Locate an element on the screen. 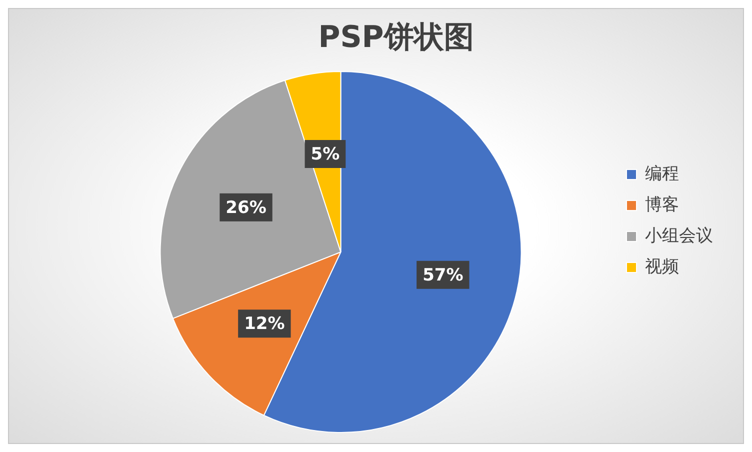 The width and height of the screenshot is (752, 452). legend-label: 博客 is located at coordinates (662, 204).